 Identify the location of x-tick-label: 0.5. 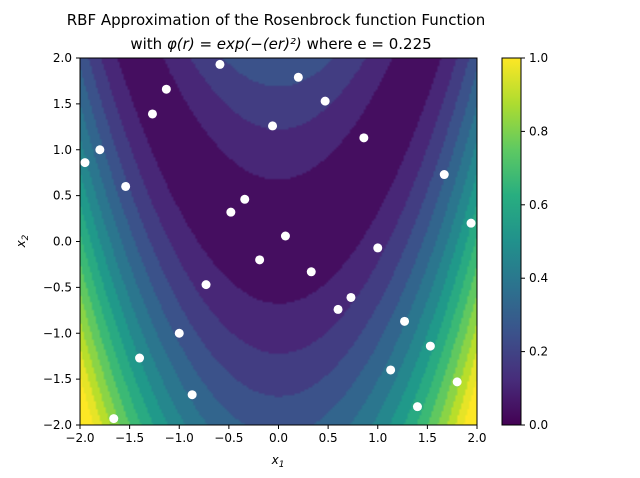
(328, 438).